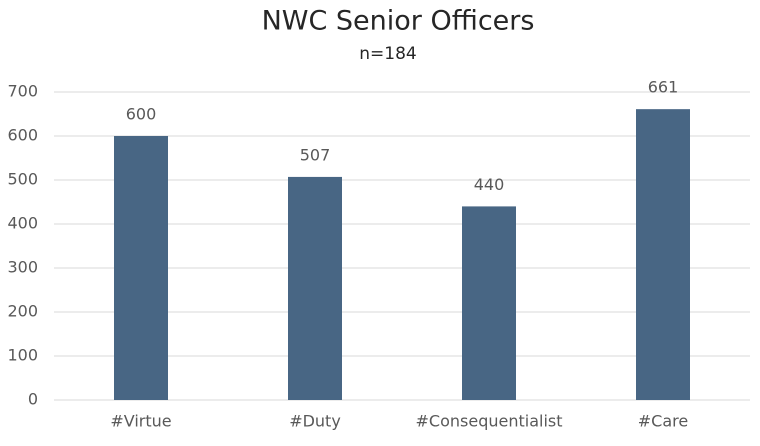 This screenshot has height=446, width=760. I want to click on value-label: 440, so click(489, 184).